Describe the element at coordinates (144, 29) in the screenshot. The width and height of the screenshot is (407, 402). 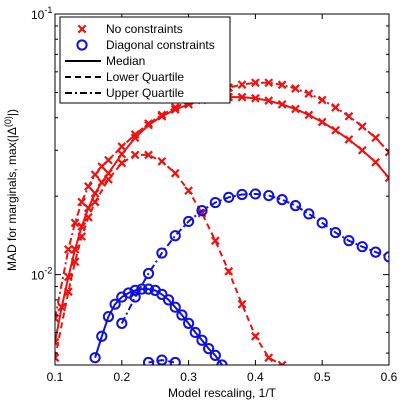
I see `legend-label: No constraints` at that location.